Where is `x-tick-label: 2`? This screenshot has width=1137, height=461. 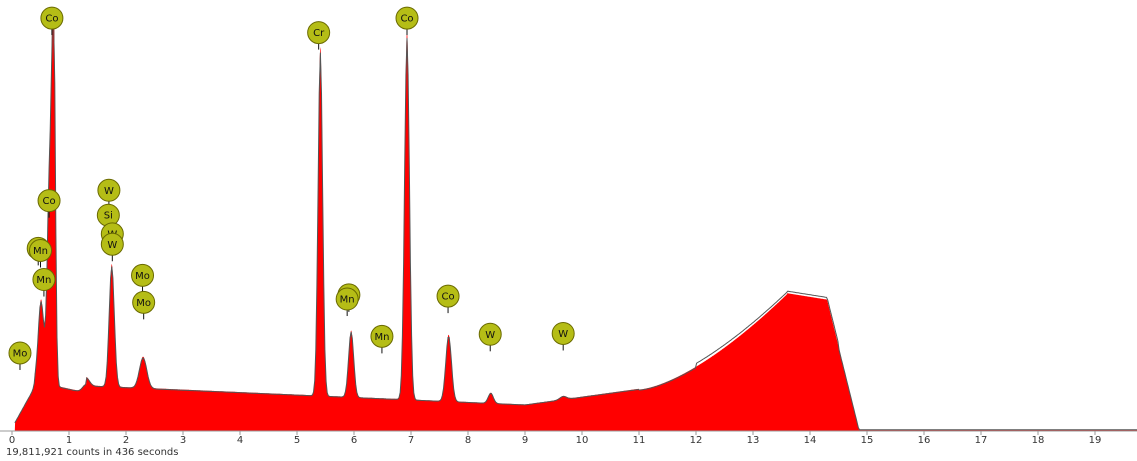 x-tick-label: 2 is located at coordinates (126, 440).